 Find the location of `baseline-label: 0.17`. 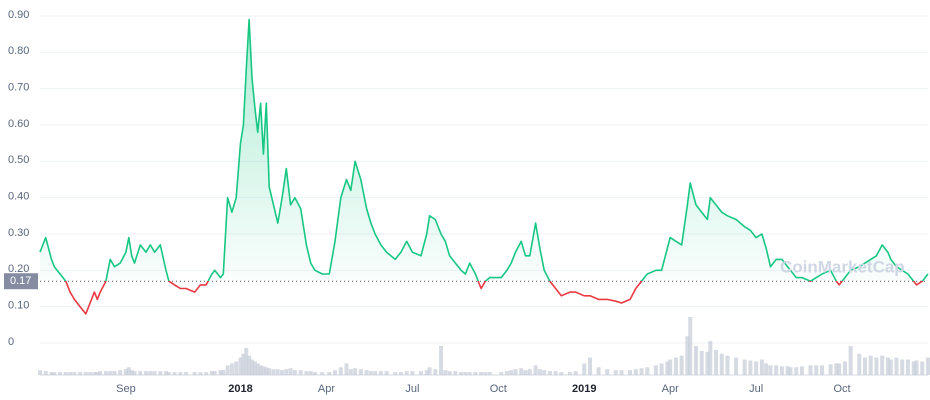

baseline-label: 0.17 is located at coordinates (20, 281).